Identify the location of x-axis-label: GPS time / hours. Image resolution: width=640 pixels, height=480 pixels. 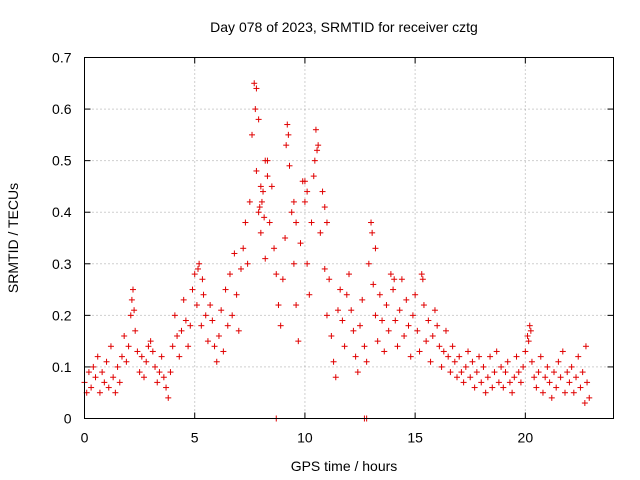
(344, 466).